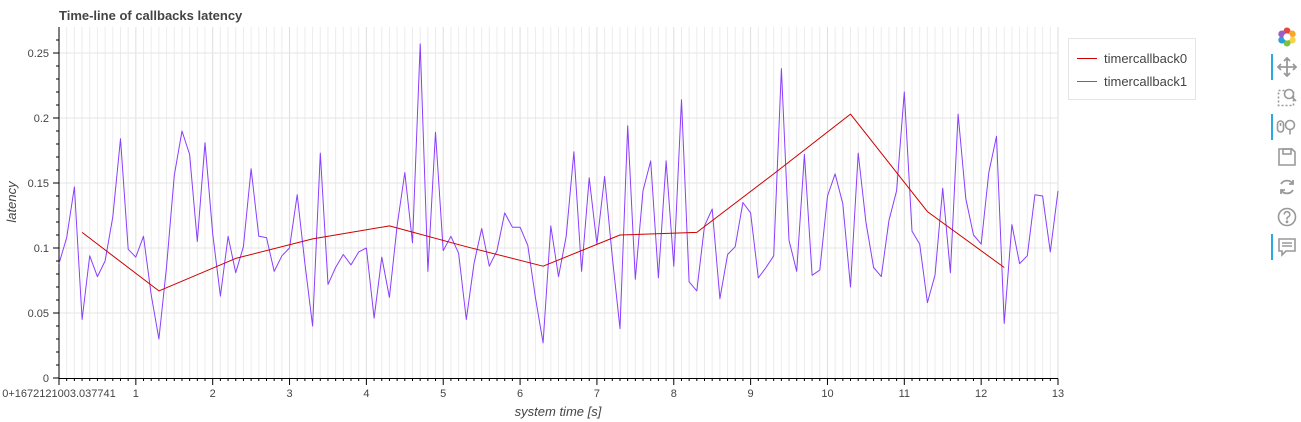 This screenshot has height=422, width=1301. What do you see at coordinates (1146, 81) in the screenshot?
I see `legend-label: timercallback1` at bounding box center [1146, 81].